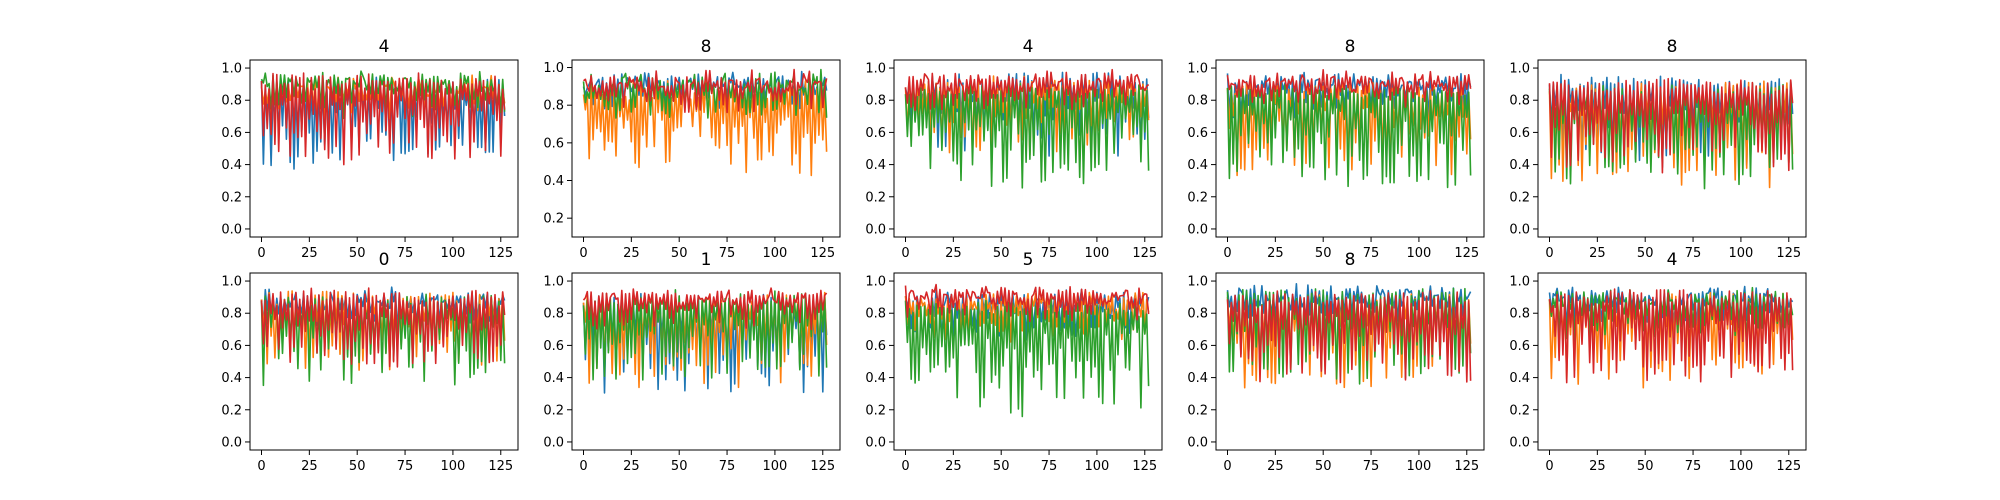 Image resolution: width=2000 pixels, height=500 pixels. Describe the element at coordinates (692, 362) in the screenshot. I see `panel-7: 0 25 50 75 100 125 0.0 0.2 0.4 0.6 0.8 1.0 1` at that location.